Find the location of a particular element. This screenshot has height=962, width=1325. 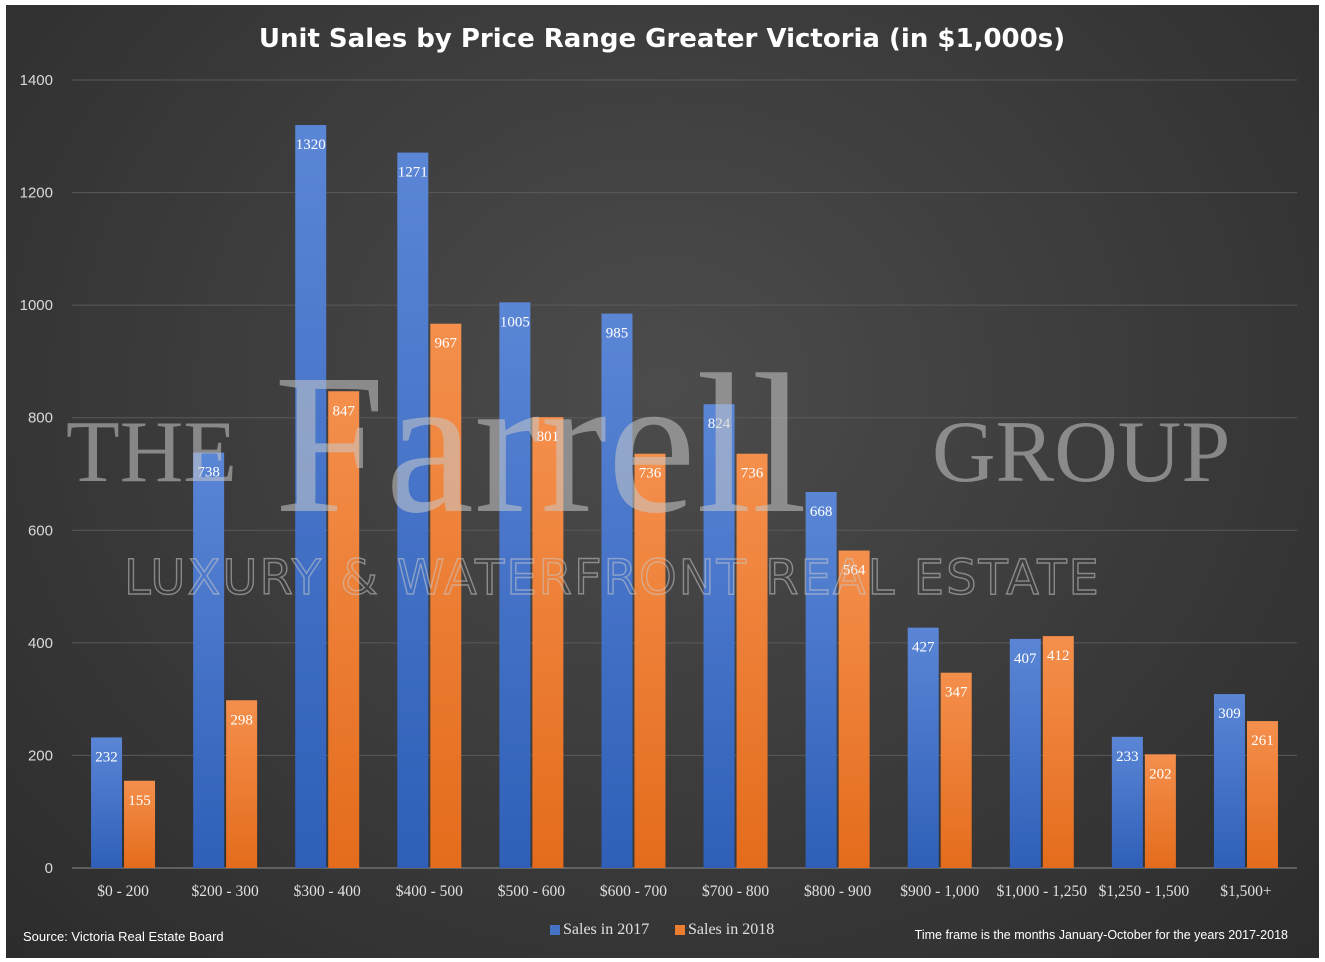

watermark-center-text: Farrell is located at coordinates (540, 444).